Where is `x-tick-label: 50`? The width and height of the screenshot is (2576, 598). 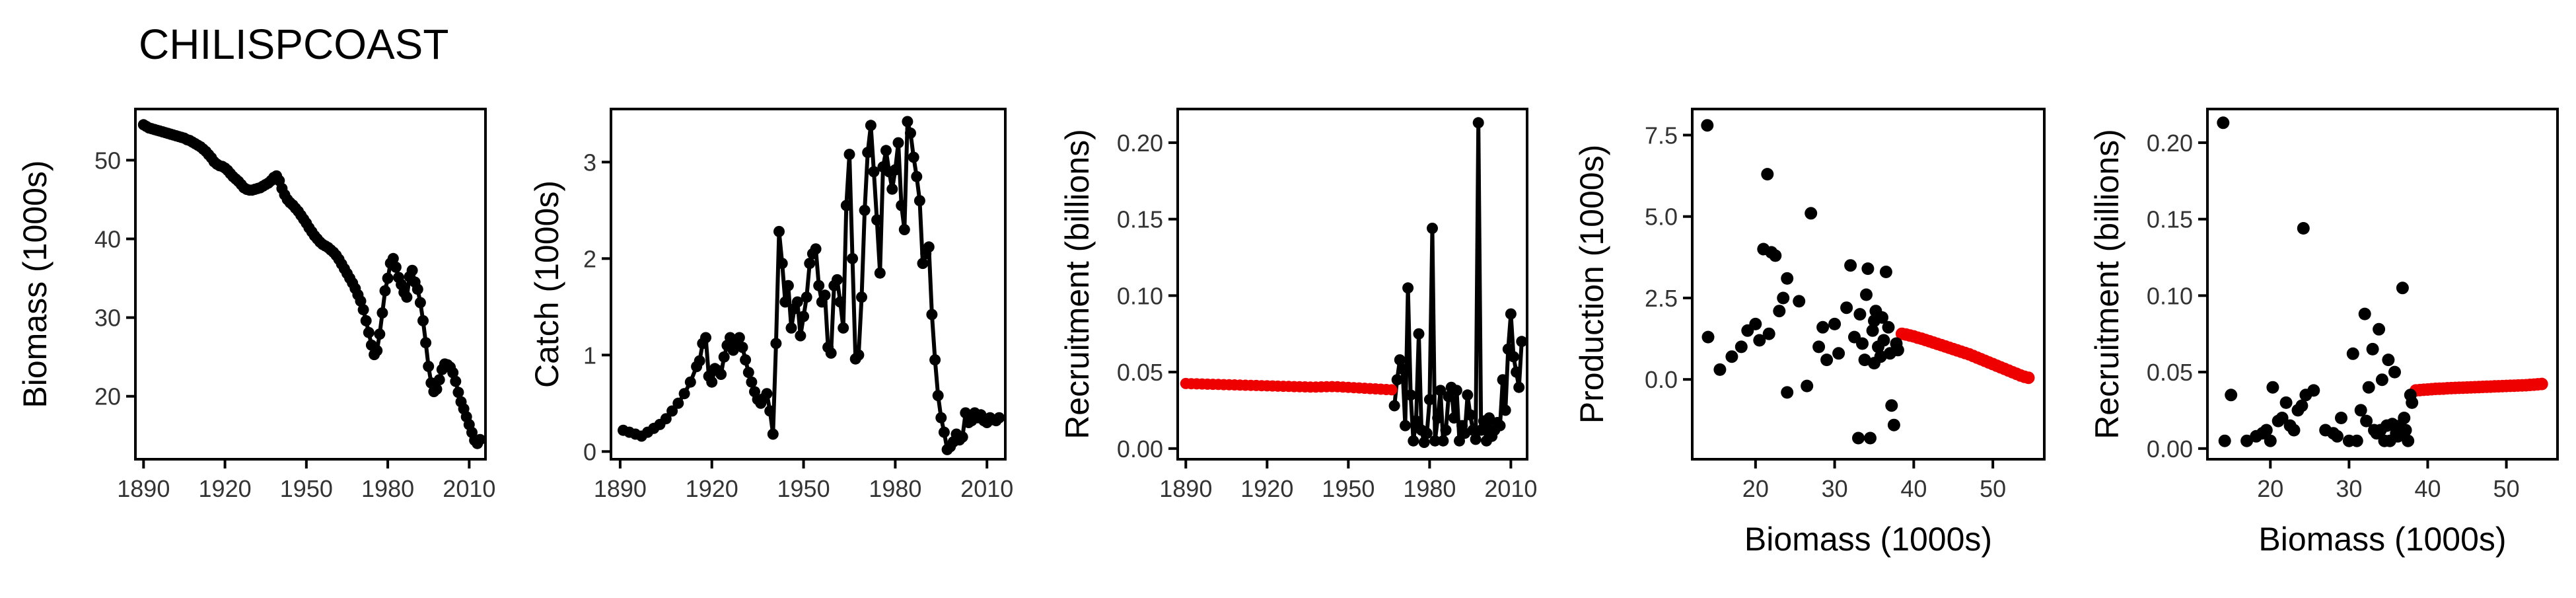 x-tick-label: 50 is located at coordinates (2506, 488).